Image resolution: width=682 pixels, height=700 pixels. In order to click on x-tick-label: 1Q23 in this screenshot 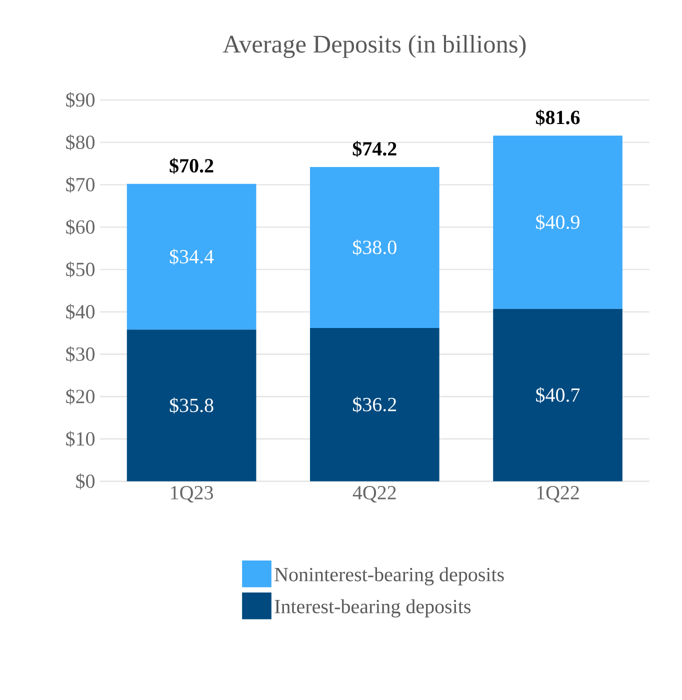, I will do `click(192, 494)`.